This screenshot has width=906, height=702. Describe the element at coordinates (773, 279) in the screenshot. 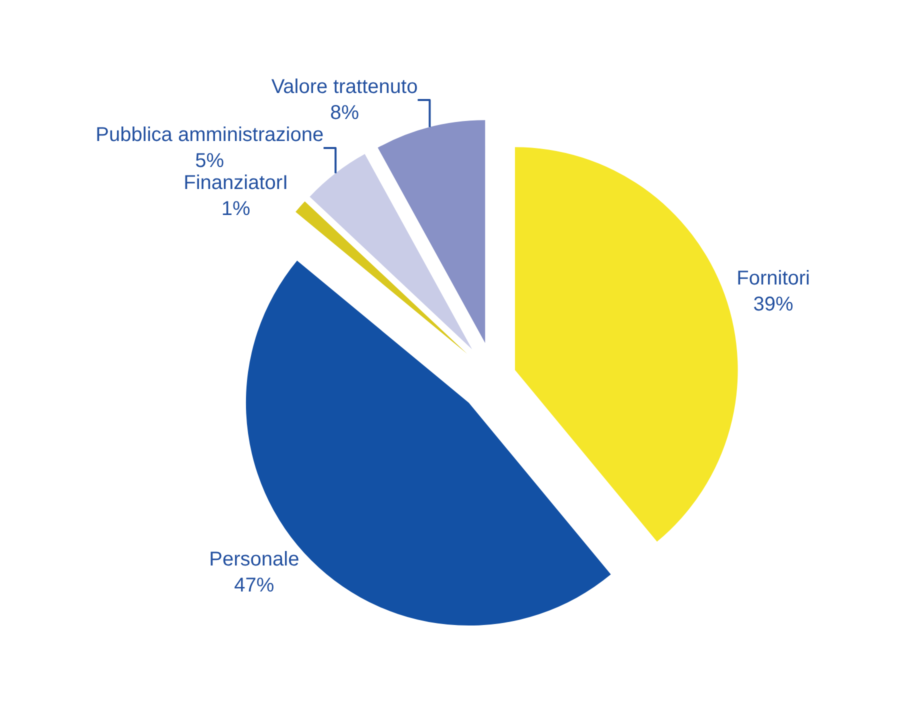

I see `slice-label: Fornitori` at that location.